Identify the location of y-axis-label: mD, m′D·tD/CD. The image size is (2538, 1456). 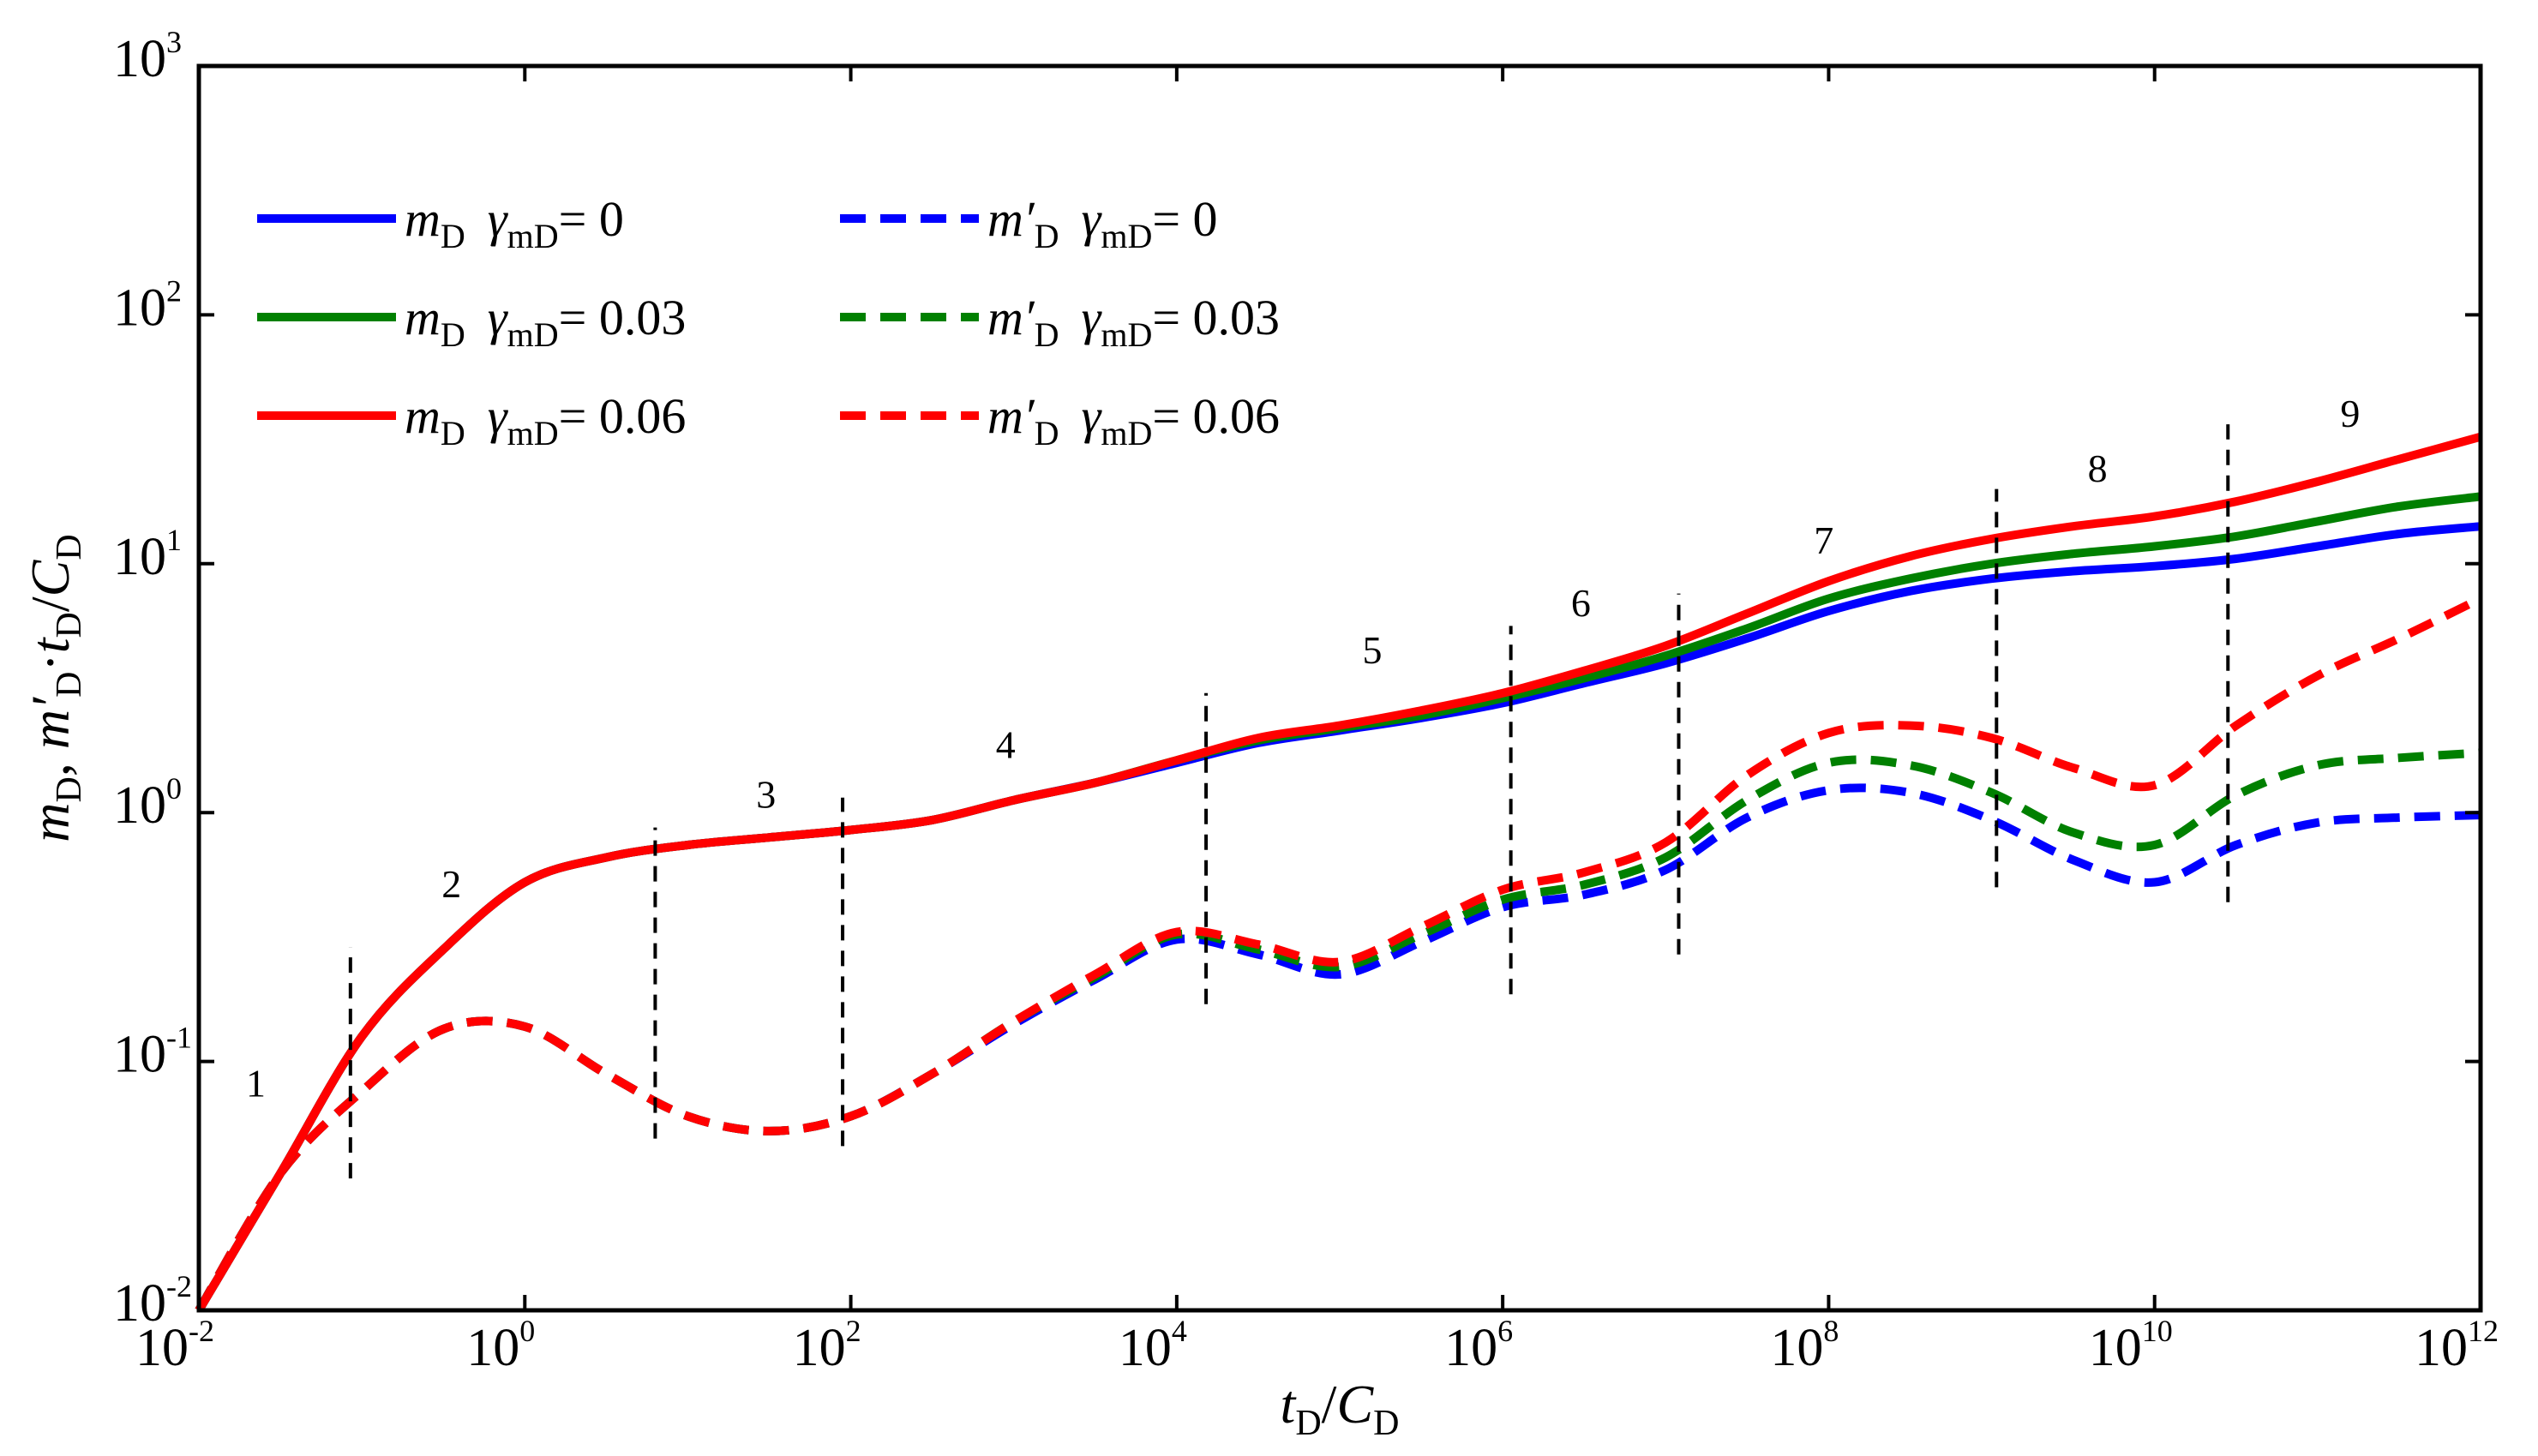
(54, 688).